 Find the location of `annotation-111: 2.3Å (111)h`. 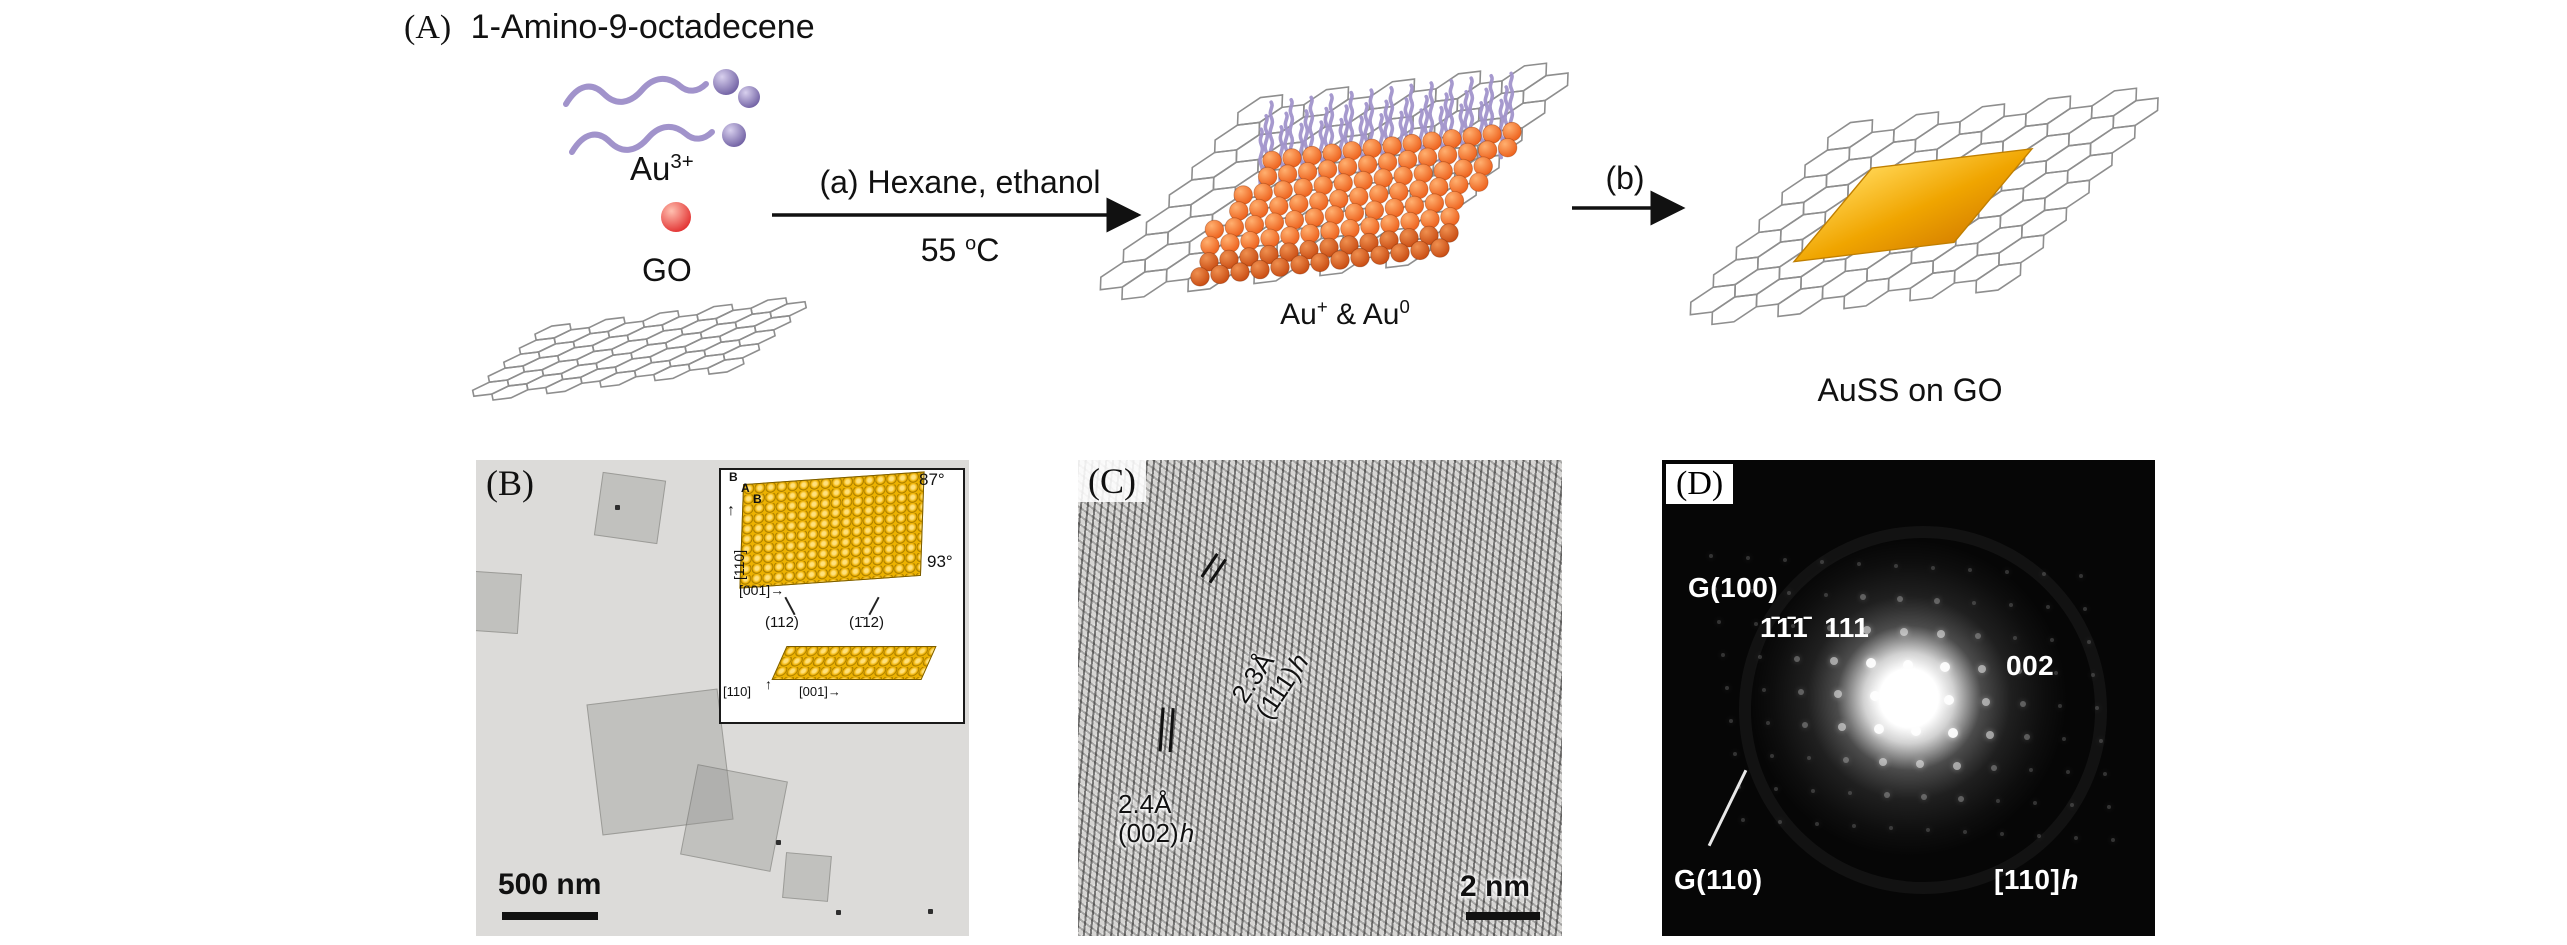

annotation-111: 2.3Å (111)h is located at coordinates (1270, 678).